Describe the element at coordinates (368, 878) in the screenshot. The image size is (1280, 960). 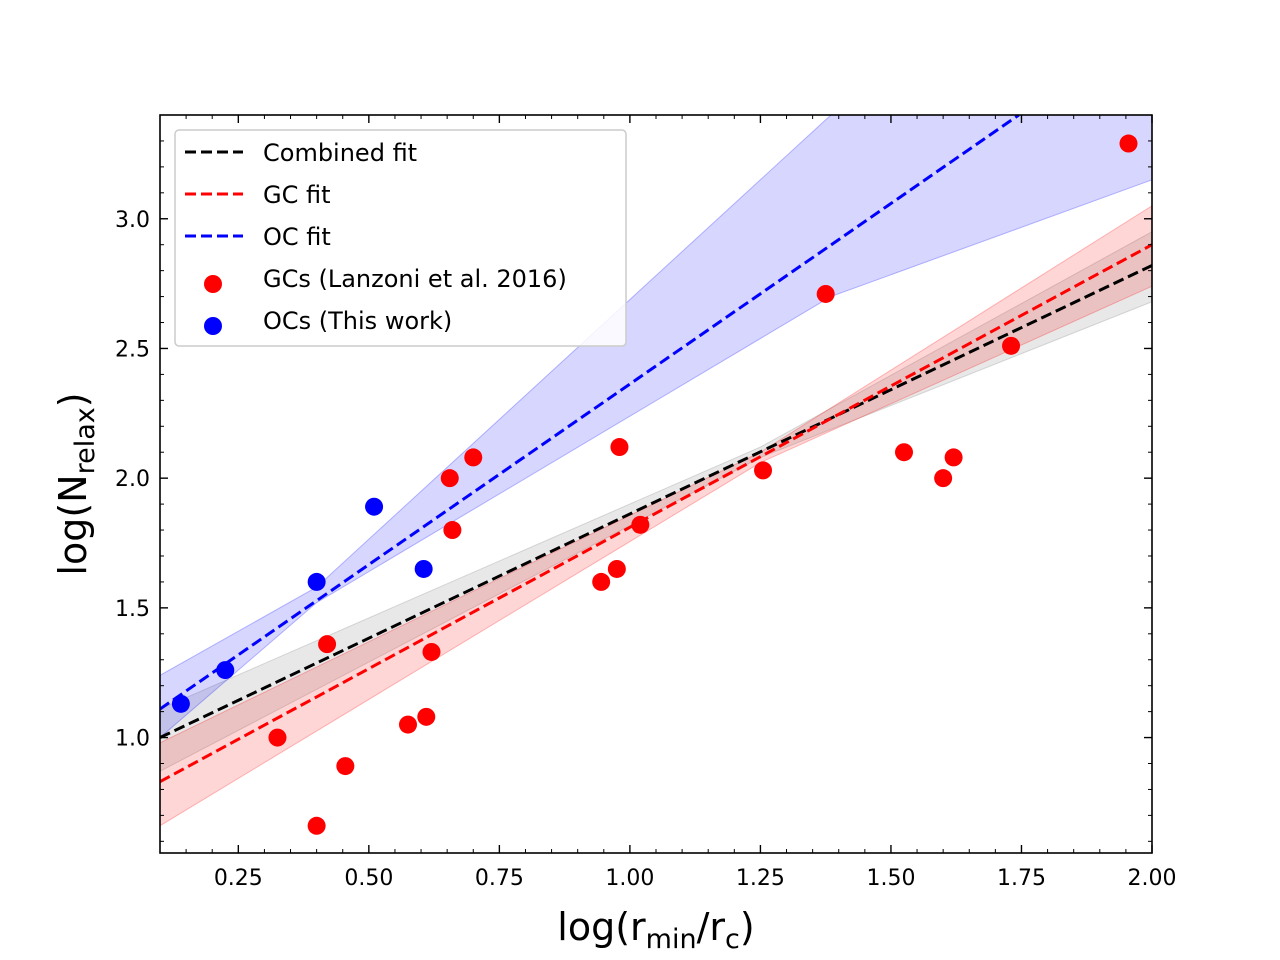
I see `x-tick-label: 0.50` at that location.